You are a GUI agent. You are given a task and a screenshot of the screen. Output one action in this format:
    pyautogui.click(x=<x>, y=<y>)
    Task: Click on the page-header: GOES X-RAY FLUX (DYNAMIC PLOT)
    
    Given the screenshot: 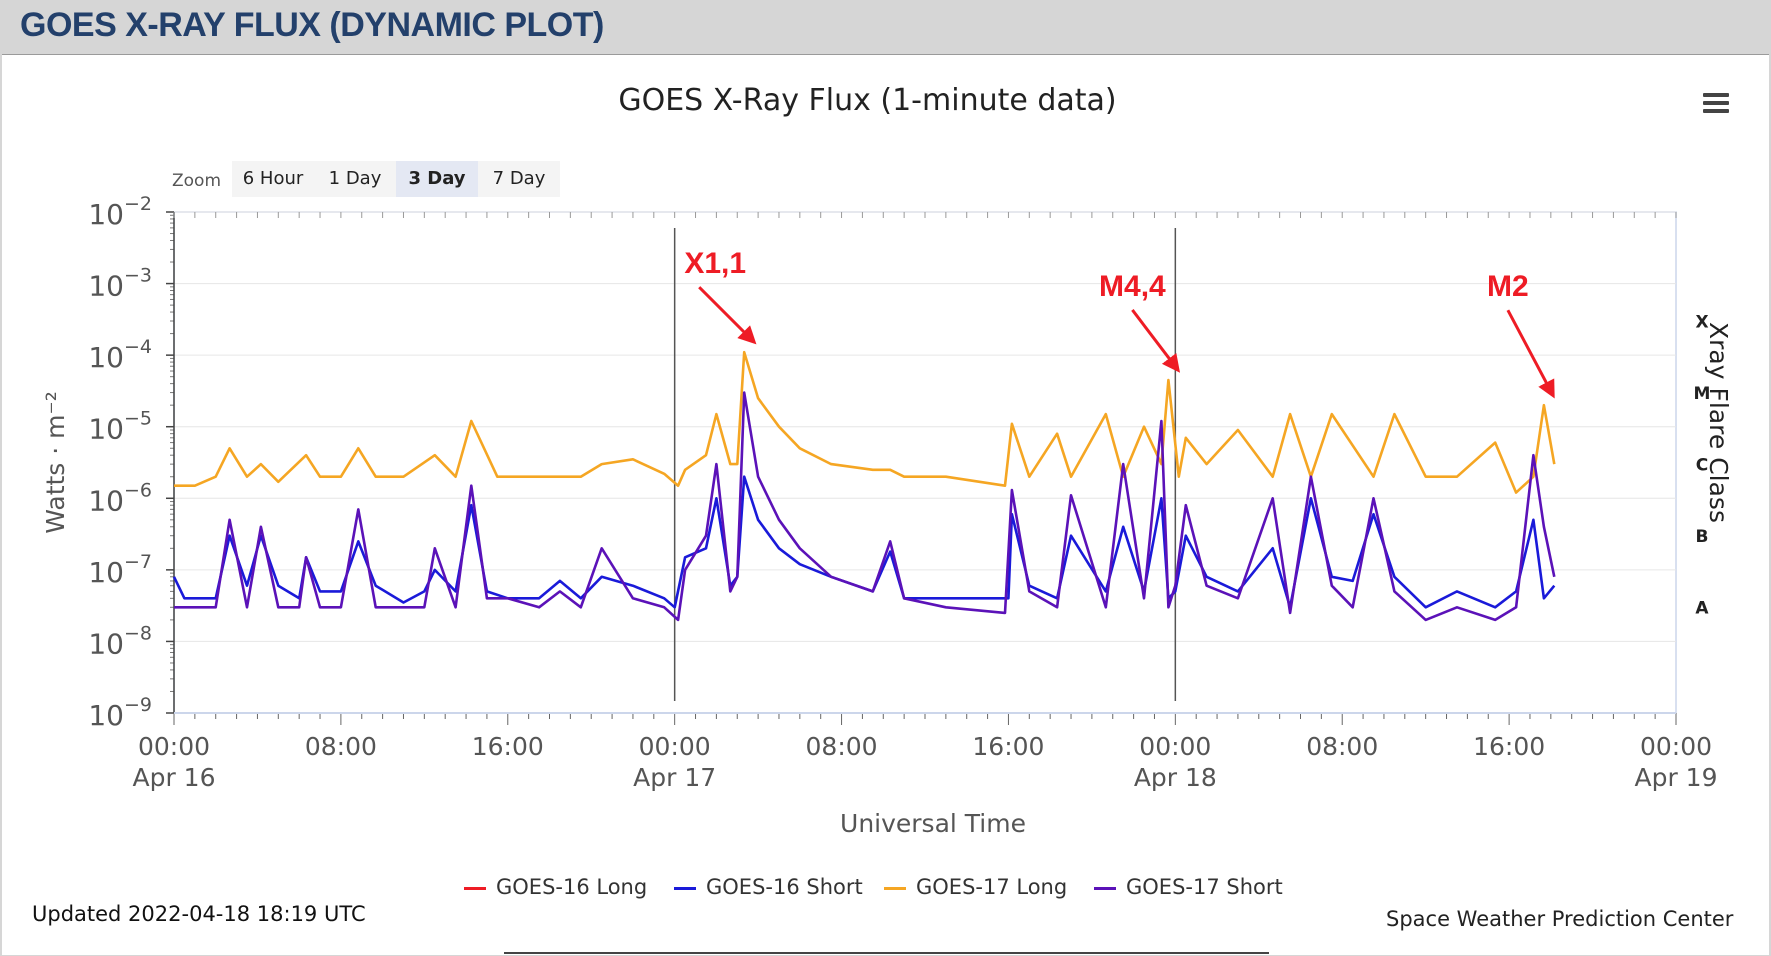 What is the action you would take?
    pyautogui.click(x=885, y=27)
    